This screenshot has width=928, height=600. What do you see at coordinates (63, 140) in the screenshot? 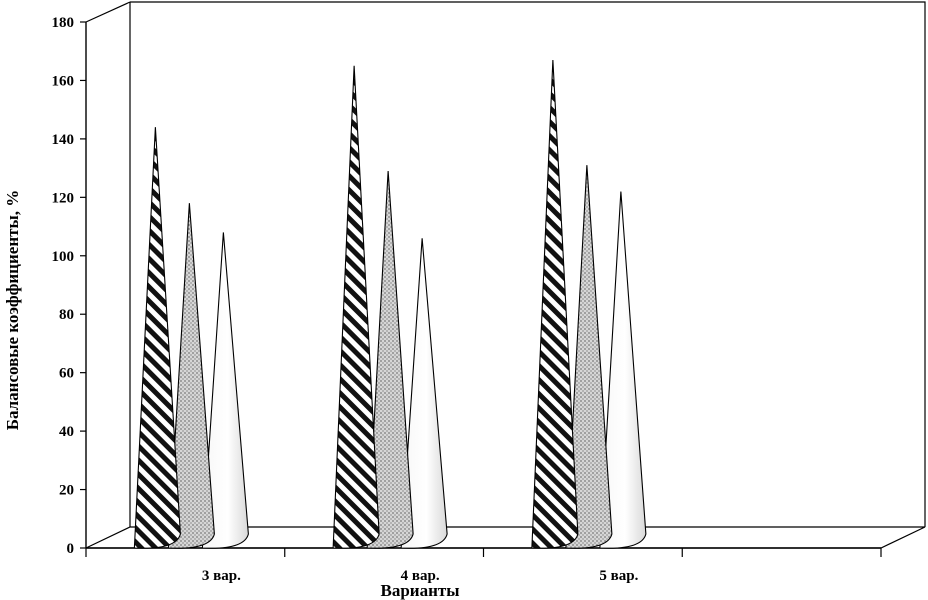
I see `y-tick-label: 140` at bounding box center [63, 140].